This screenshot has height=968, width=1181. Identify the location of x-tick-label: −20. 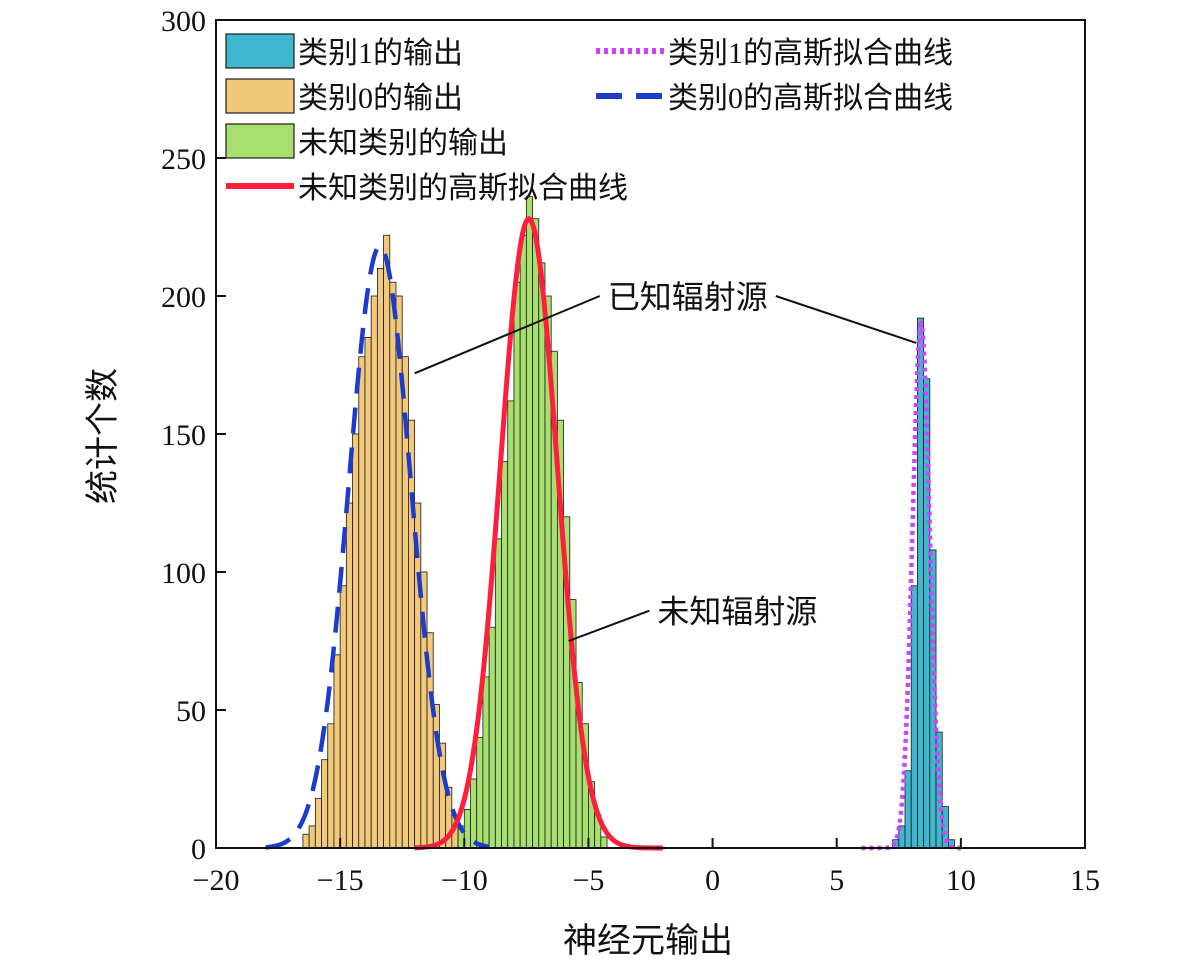
(216, 880).